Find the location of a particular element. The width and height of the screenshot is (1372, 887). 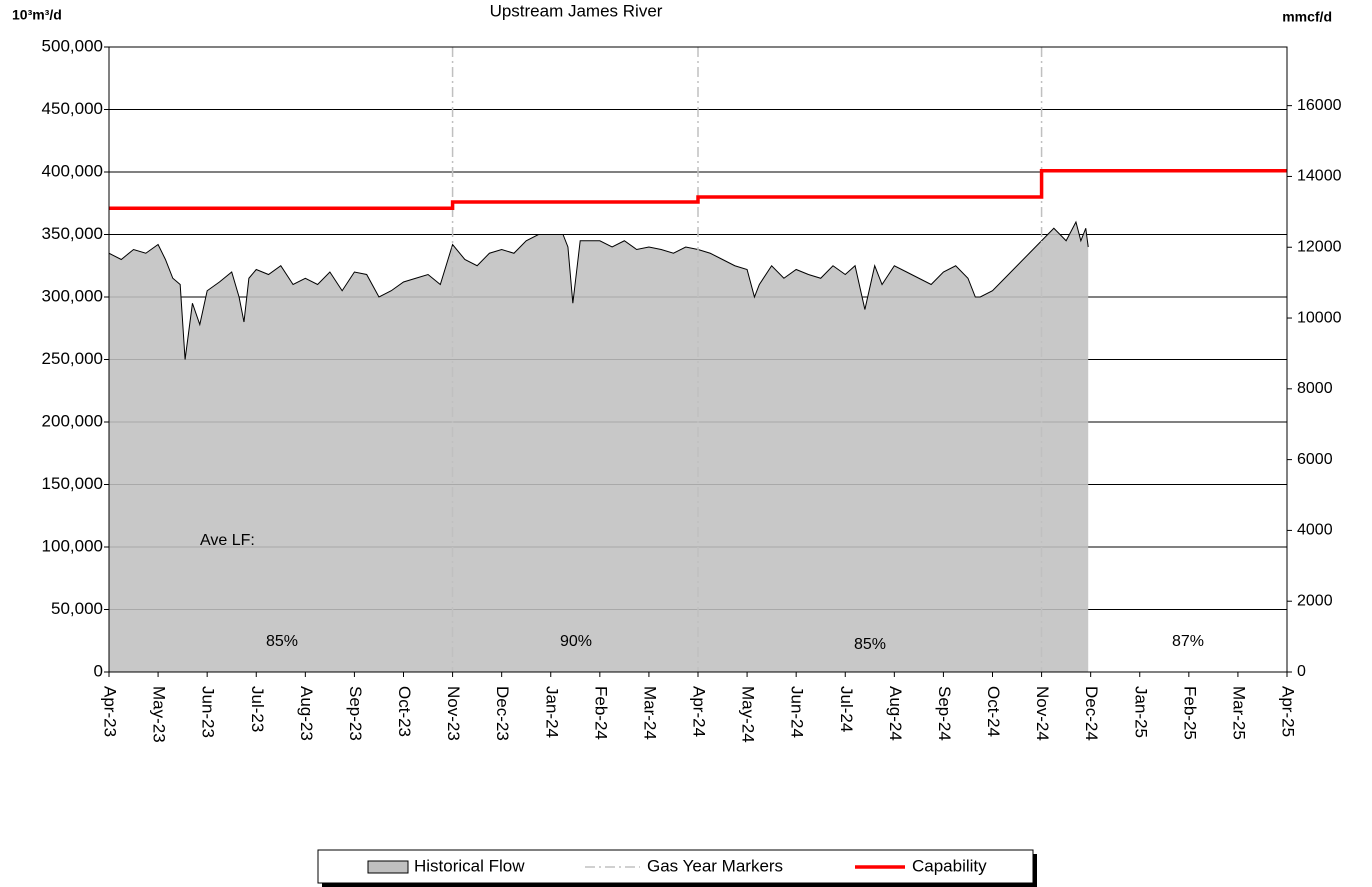

y2-tick-label: 14000 is located at coordinates (1319, 176).